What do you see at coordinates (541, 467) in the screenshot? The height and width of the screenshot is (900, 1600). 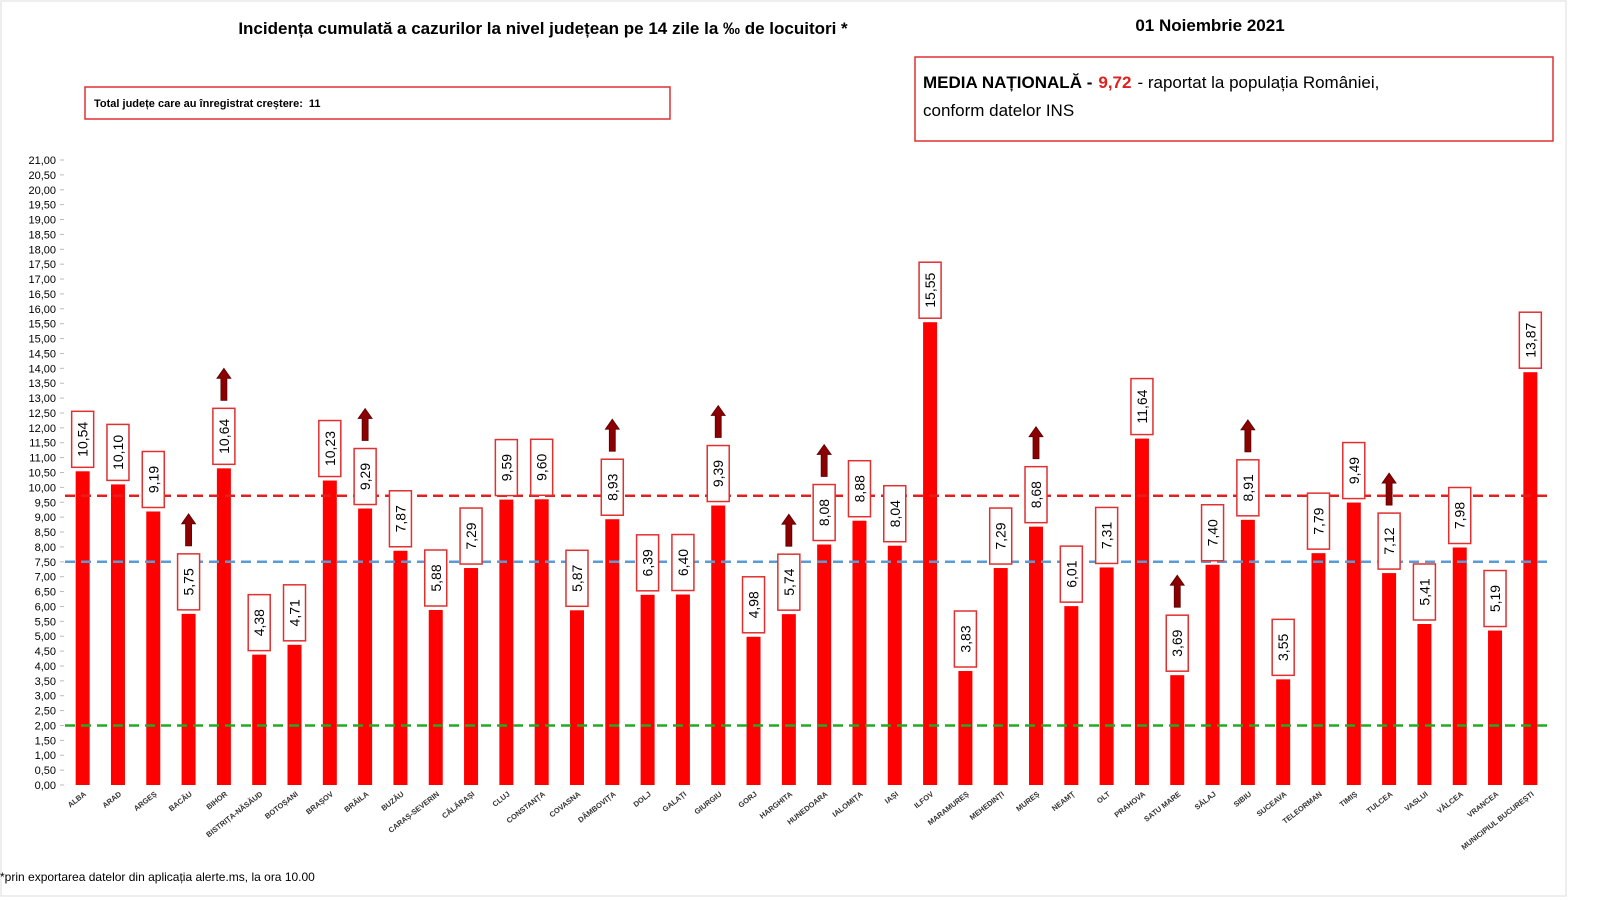 I see `value-label: 9,60` at bounding box center [541, 467].